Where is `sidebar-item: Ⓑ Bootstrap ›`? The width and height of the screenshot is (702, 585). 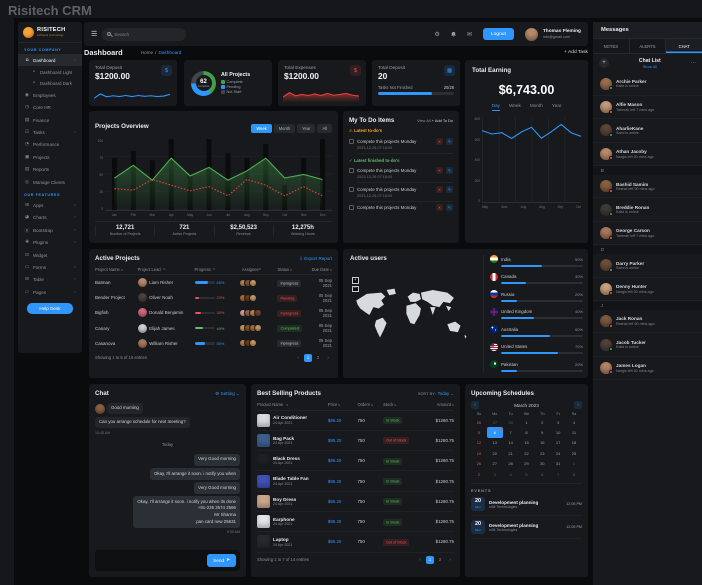 sidebar-item: Ⓑ Bootstrap › is located at coordinates (50, 230).